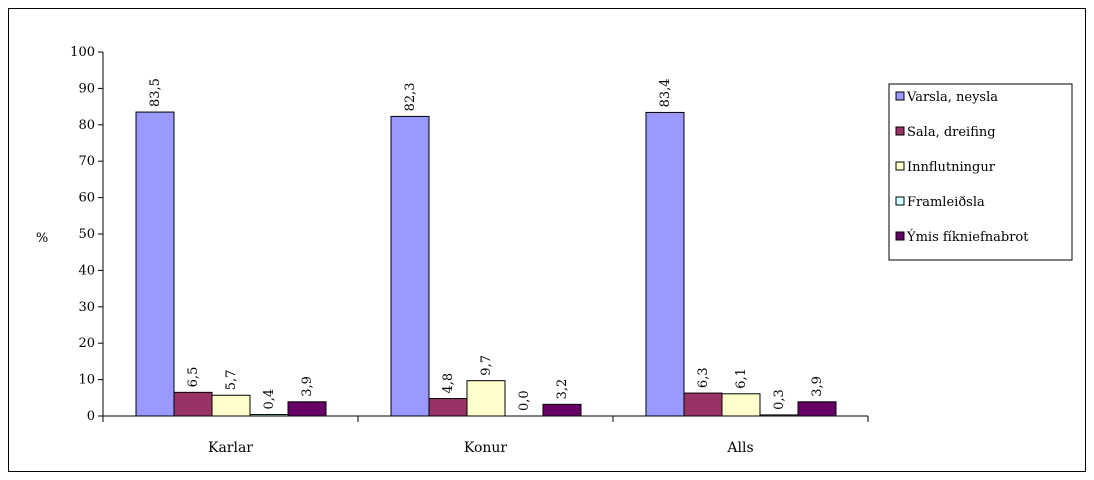  Describe the element at coordinates (42, 238) in the screenshot. I see `y-axis-title: %` at that location.